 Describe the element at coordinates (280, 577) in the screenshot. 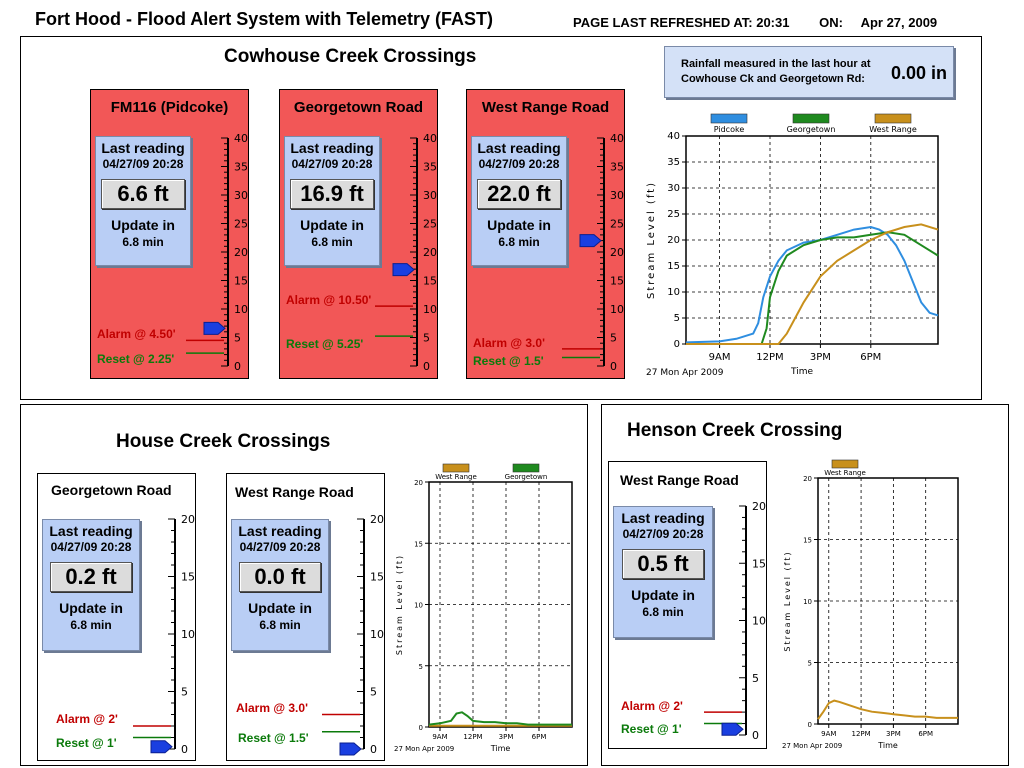

I see `level-value: 0.0 ft` at that location.